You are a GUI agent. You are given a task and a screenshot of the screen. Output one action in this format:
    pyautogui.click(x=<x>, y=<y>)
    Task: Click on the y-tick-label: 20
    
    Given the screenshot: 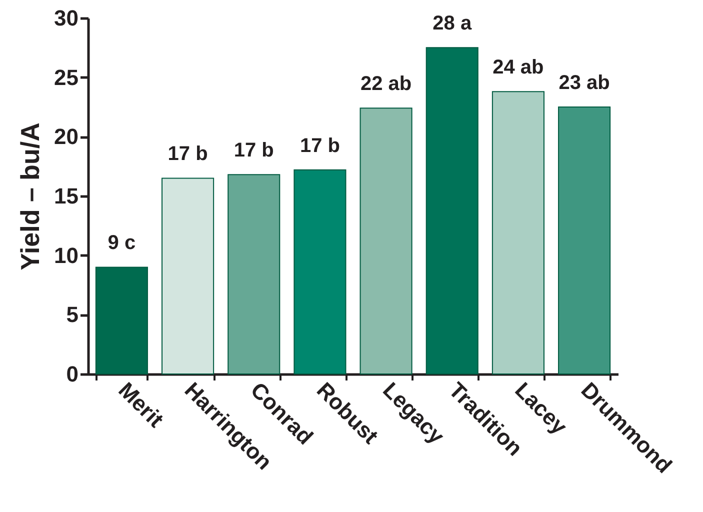 What is the action you would take?
    pyautogui.click(x=66, y=137)
    